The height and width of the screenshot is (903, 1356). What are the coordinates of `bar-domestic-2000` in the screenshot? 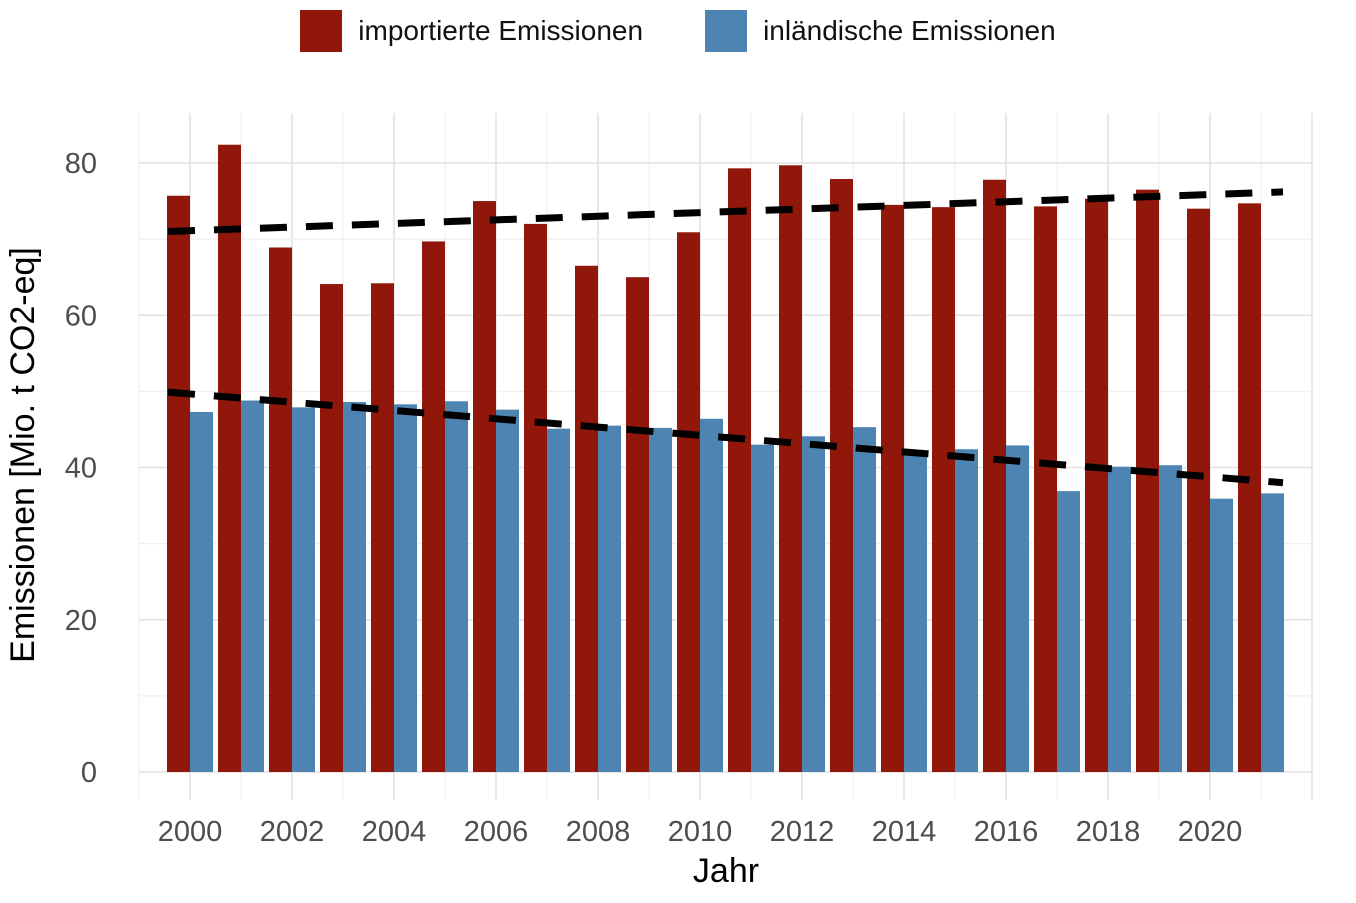 It's located at (201, 591).